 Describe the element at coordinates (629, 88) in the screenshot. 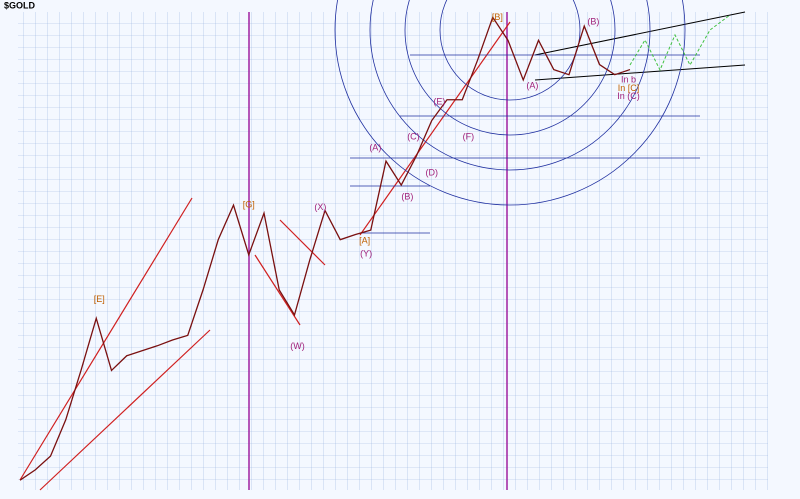

I see `wave-label: In [C]` at that location.